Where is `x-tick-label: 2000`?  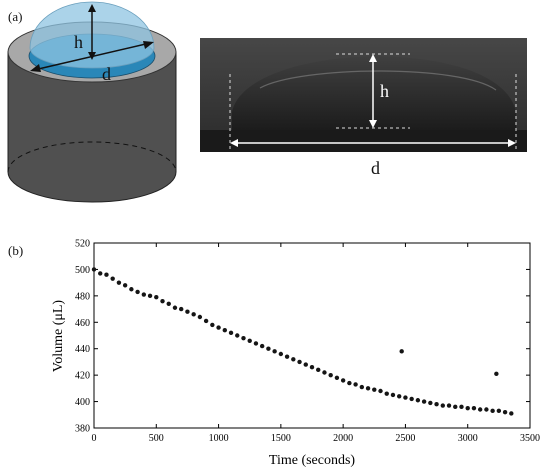
x-tick-label: 2000 is located at coordinates (343, 438).